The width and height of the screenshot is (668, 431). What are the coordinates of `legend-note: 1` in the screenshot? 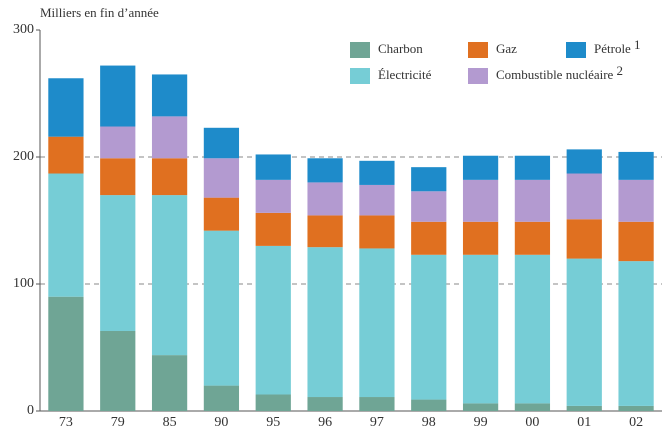 It's located at (637, 44).